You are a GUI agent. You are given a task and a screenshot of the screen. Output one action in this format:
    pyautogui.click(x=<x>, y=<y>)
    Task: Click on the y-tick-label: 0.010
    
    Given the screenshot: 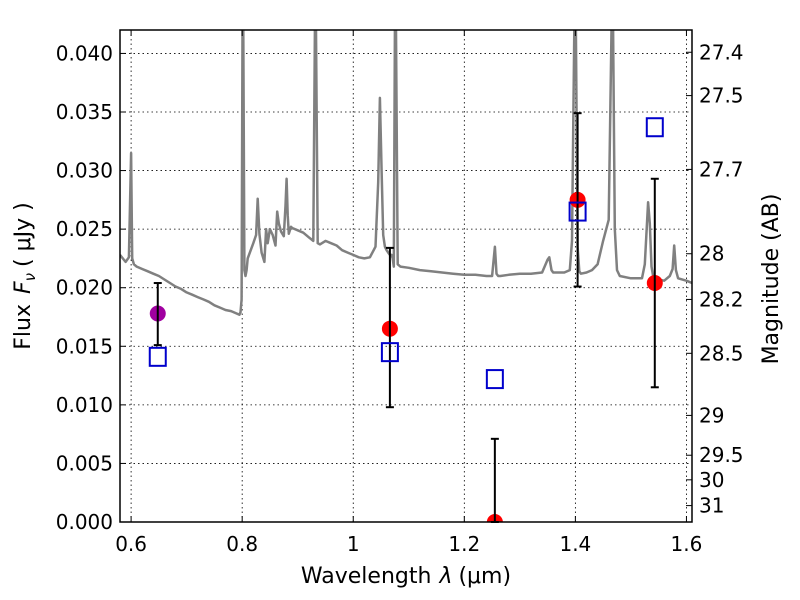 What is the action you would take?
    pyautogui.click(x=84, y=405)
    